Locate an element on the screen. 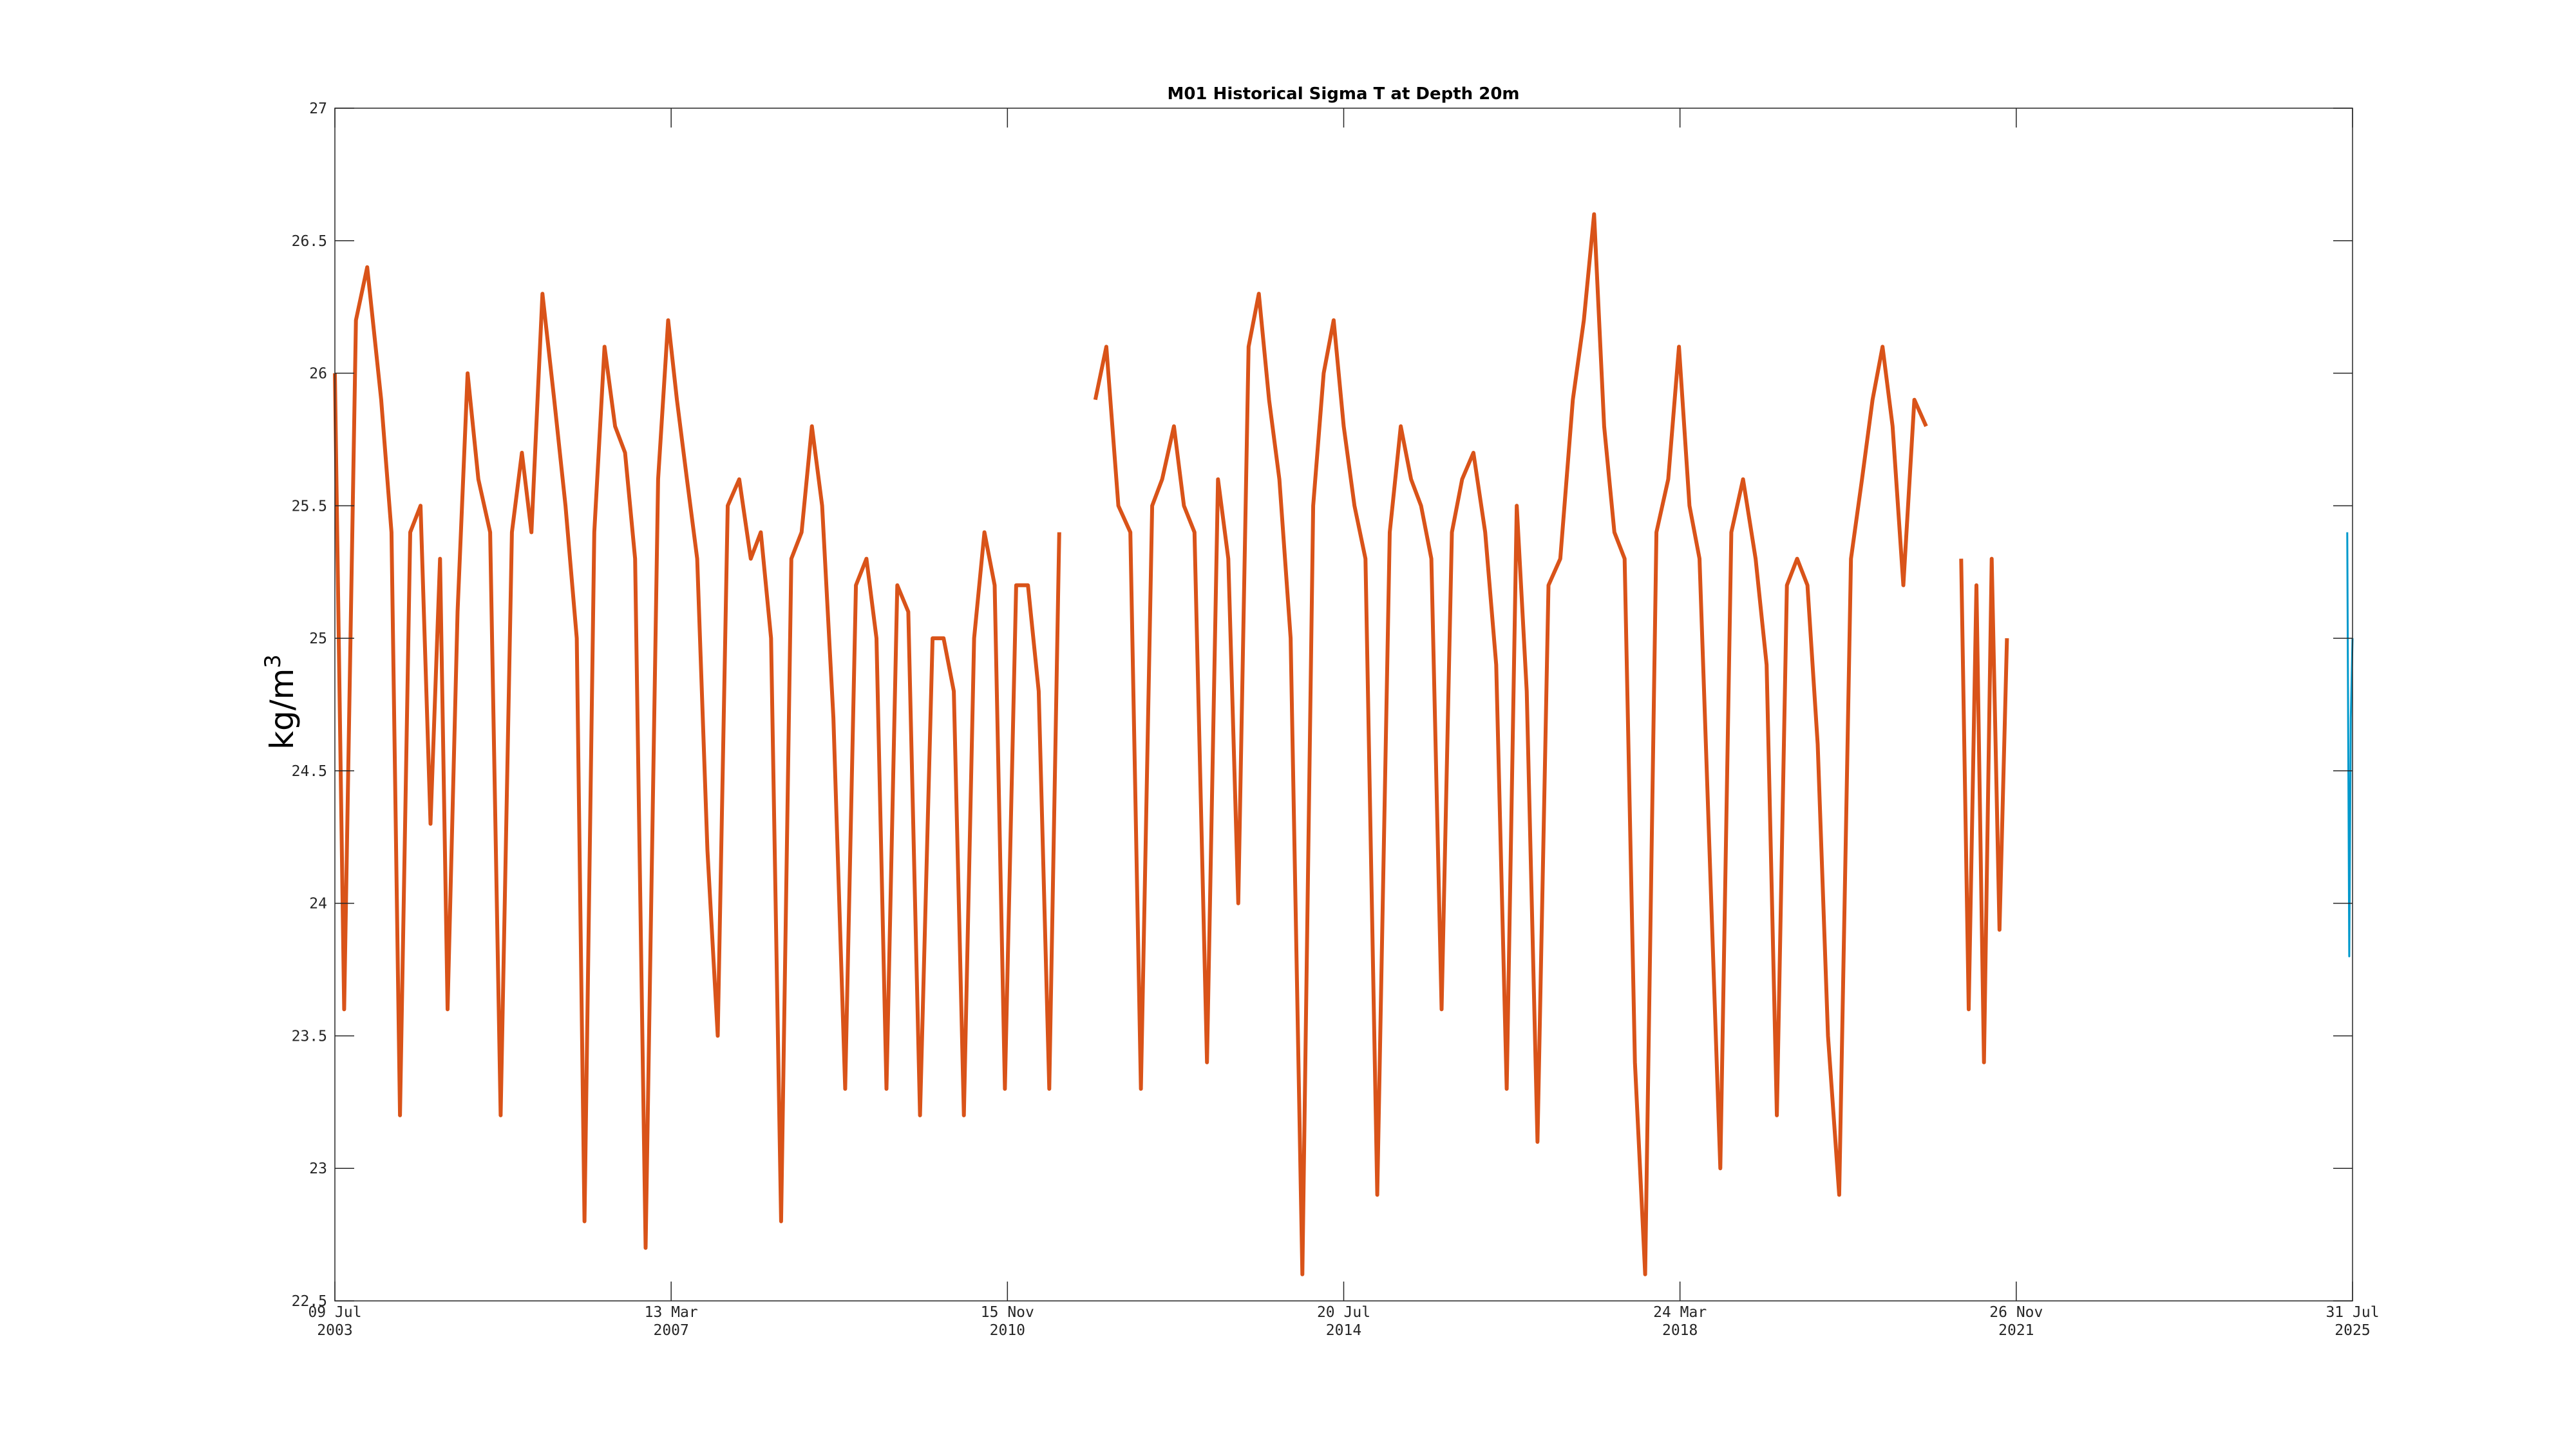  x-tick-label-top: 26 Nov is located at coordinates (2016, 1313).